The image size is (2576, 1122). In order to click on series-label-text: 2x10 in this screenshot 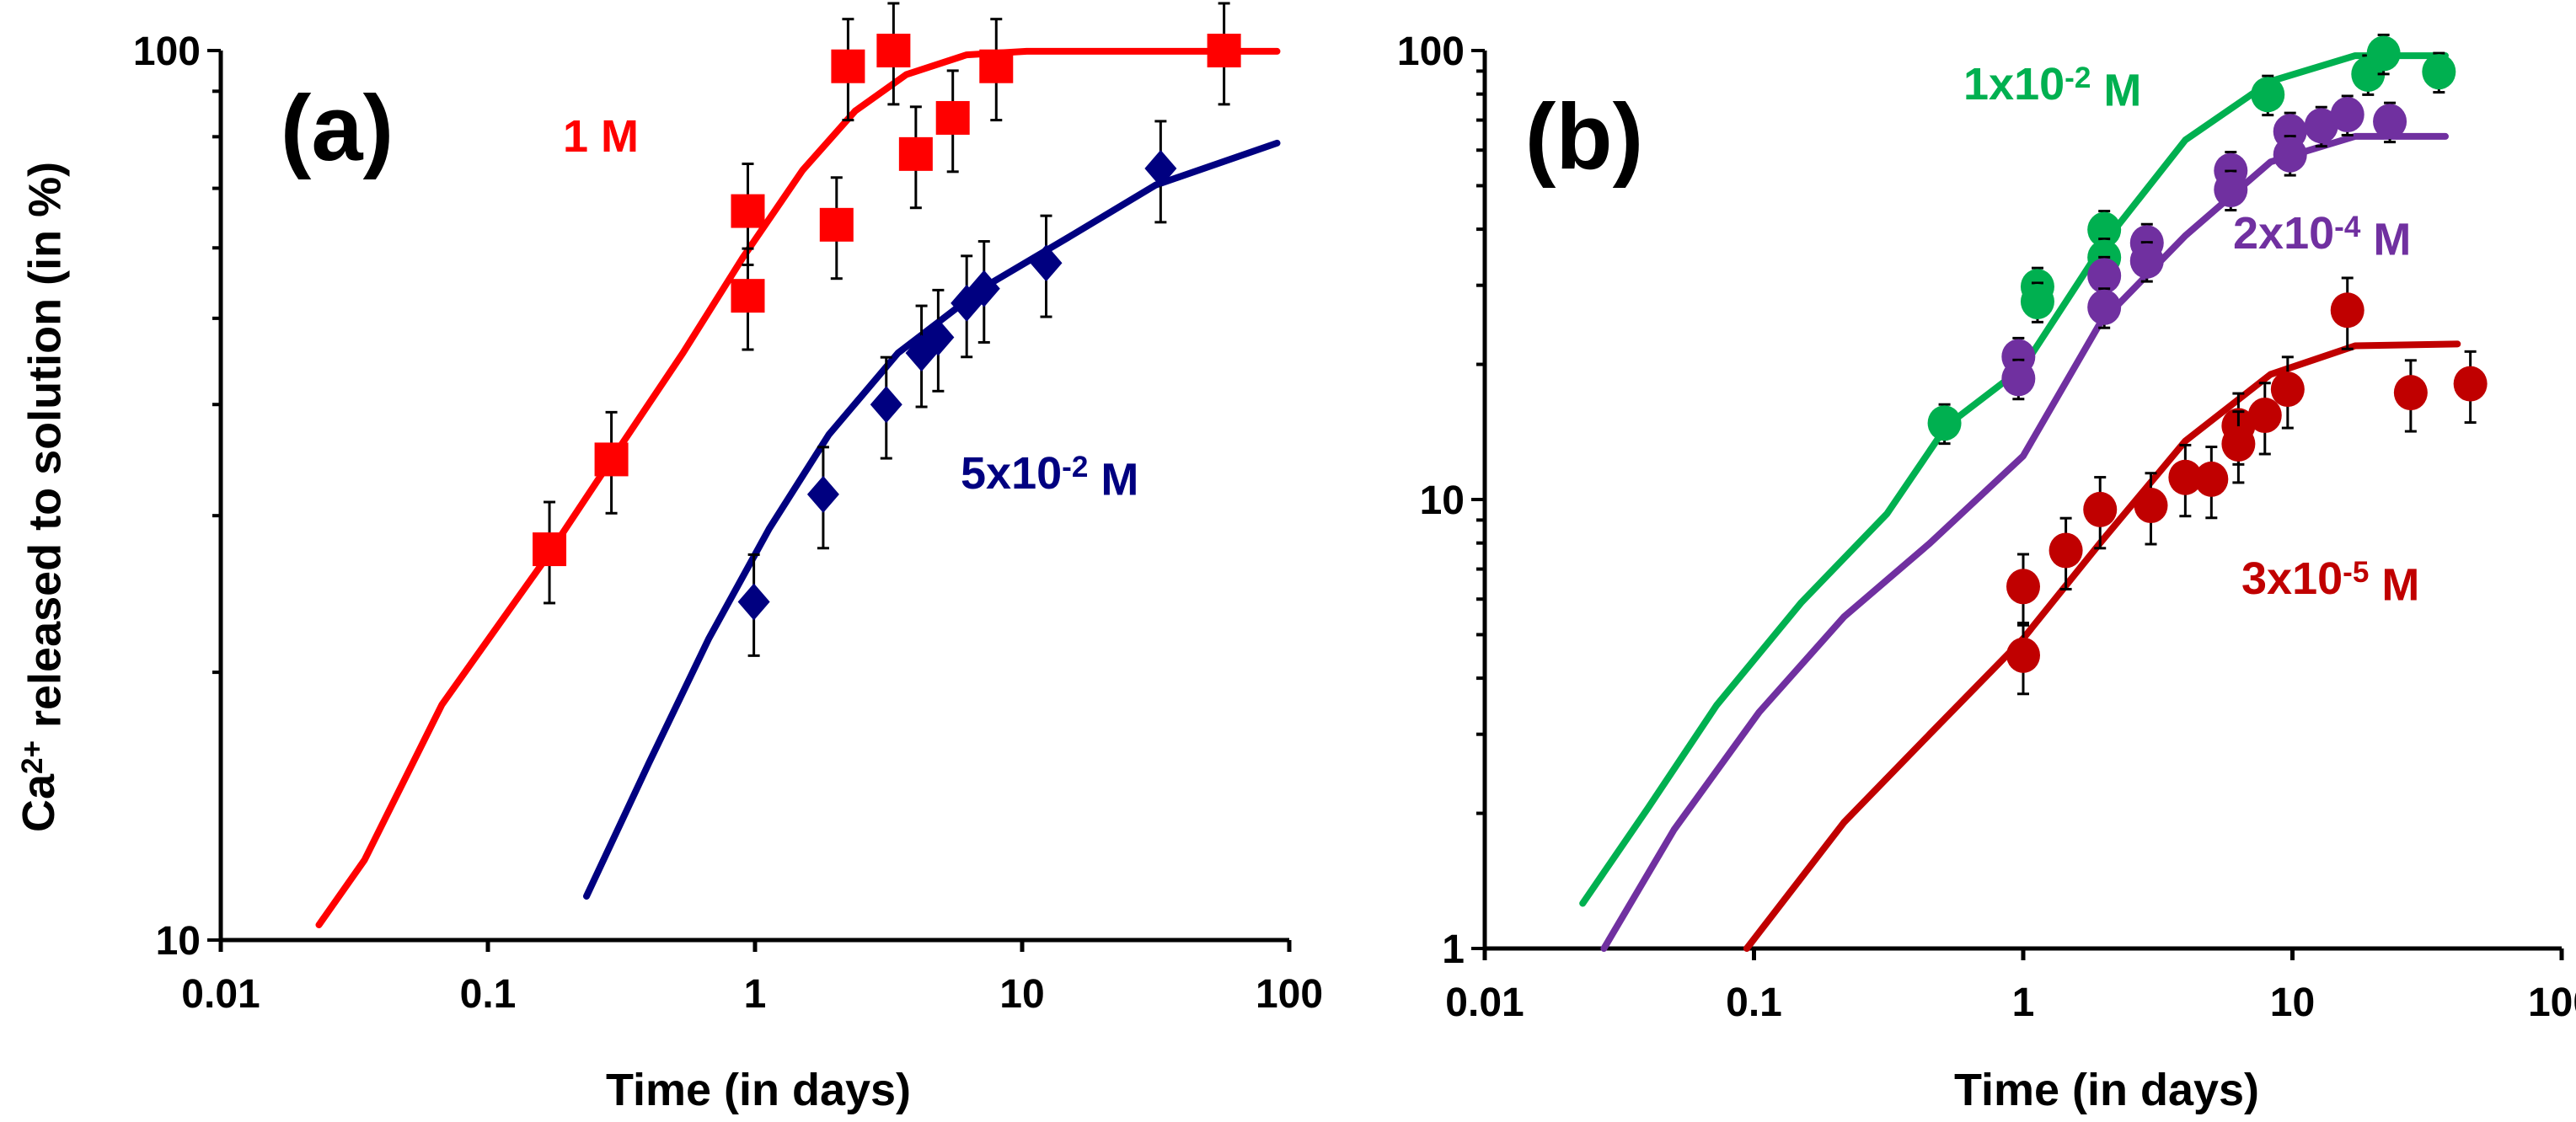, I will do `click(2283, 234)`.